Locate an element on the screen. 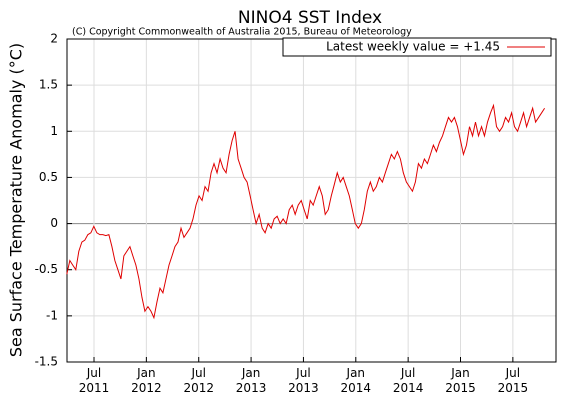  y-tick-label: 1.5 is located at coordinates (48, 85).